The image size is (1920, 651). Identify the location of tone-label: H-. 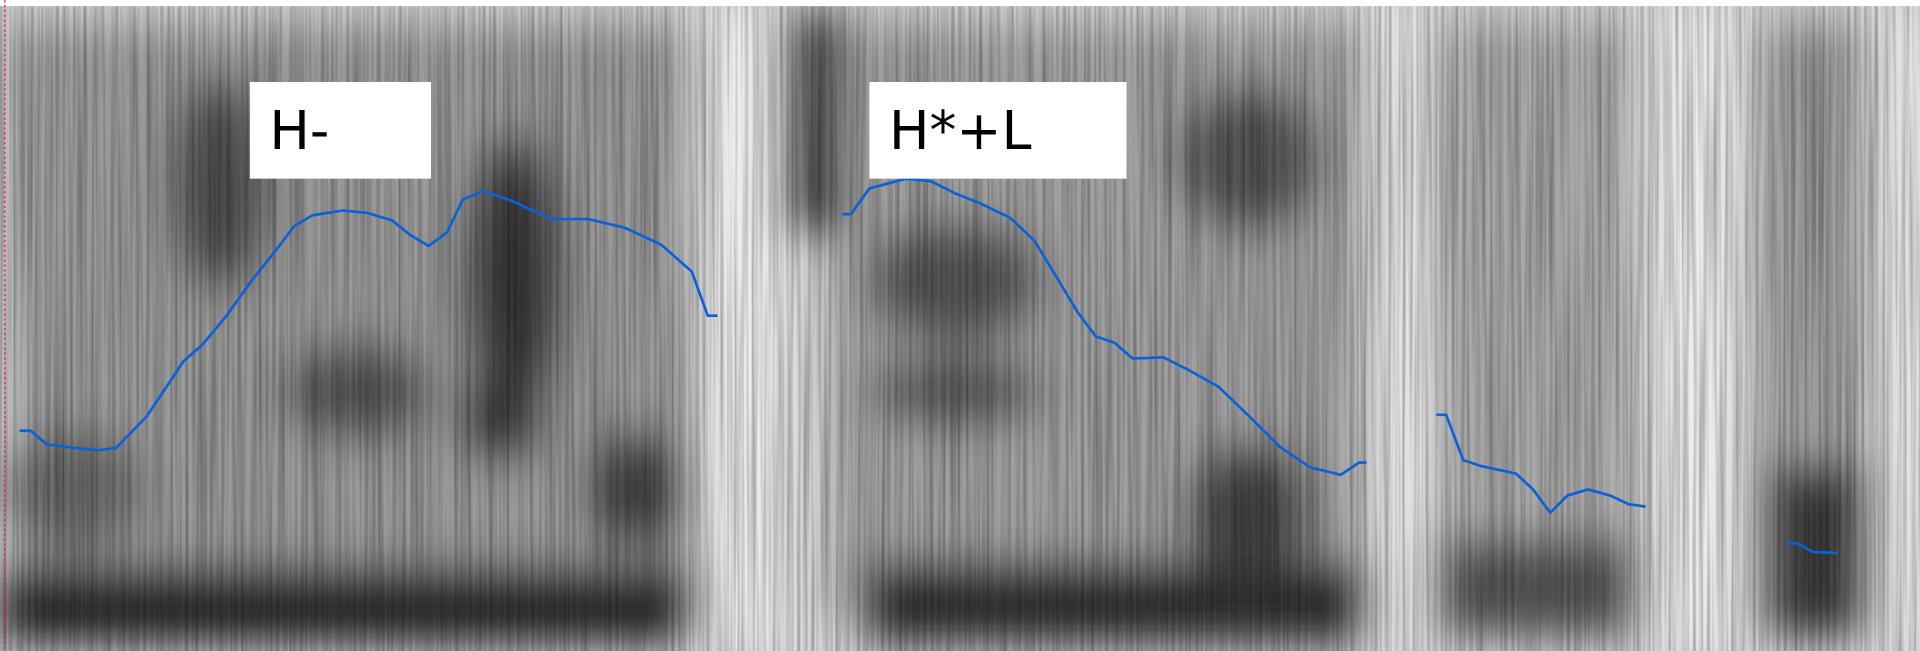
(299, 130).